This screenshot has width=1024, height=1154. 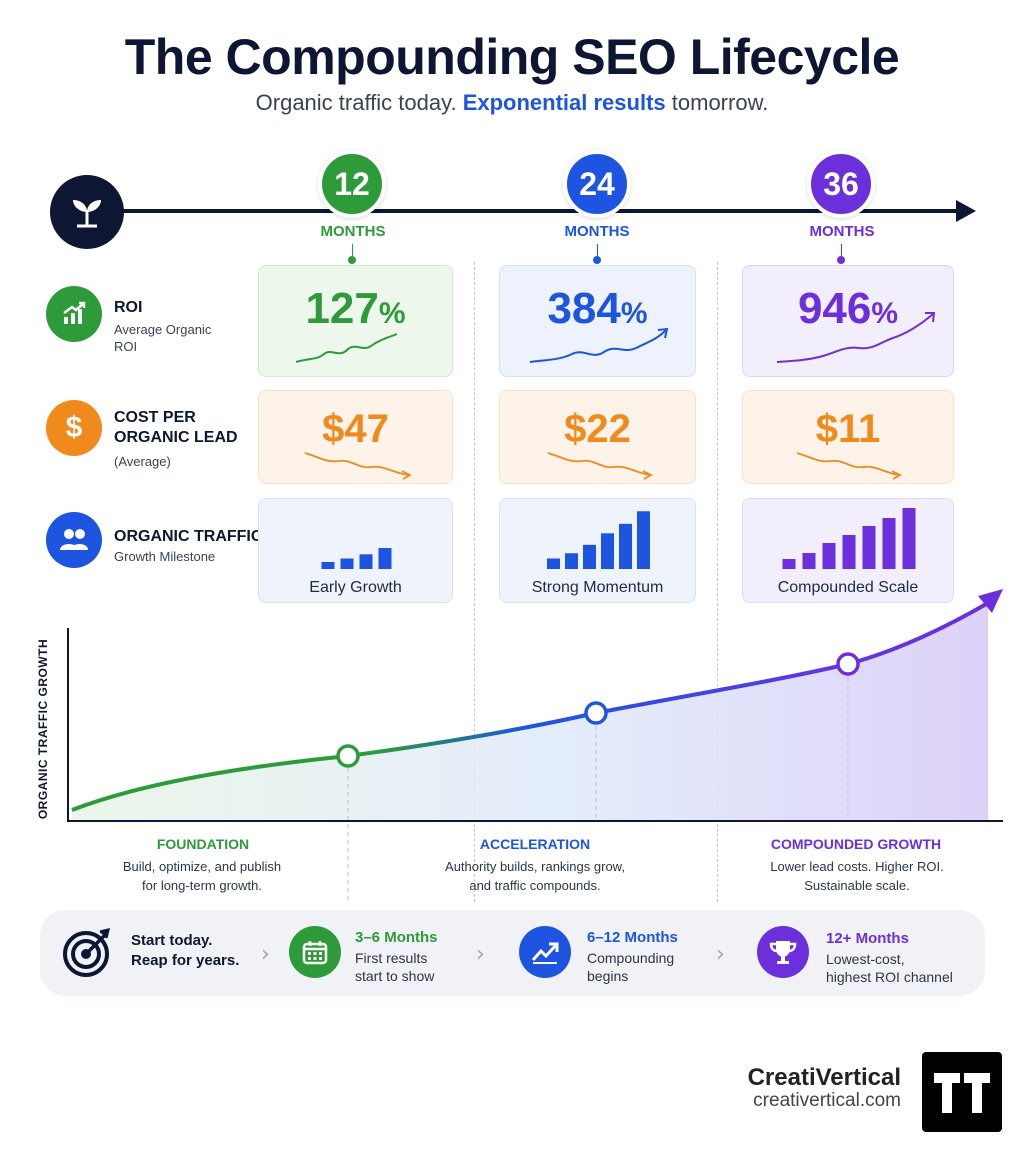 What do you see at coordinates (856, 844) in the screenshot?
I see `phase-compounded-title: COMPOUNDED GROWTH` at bounding box center [856, 844].